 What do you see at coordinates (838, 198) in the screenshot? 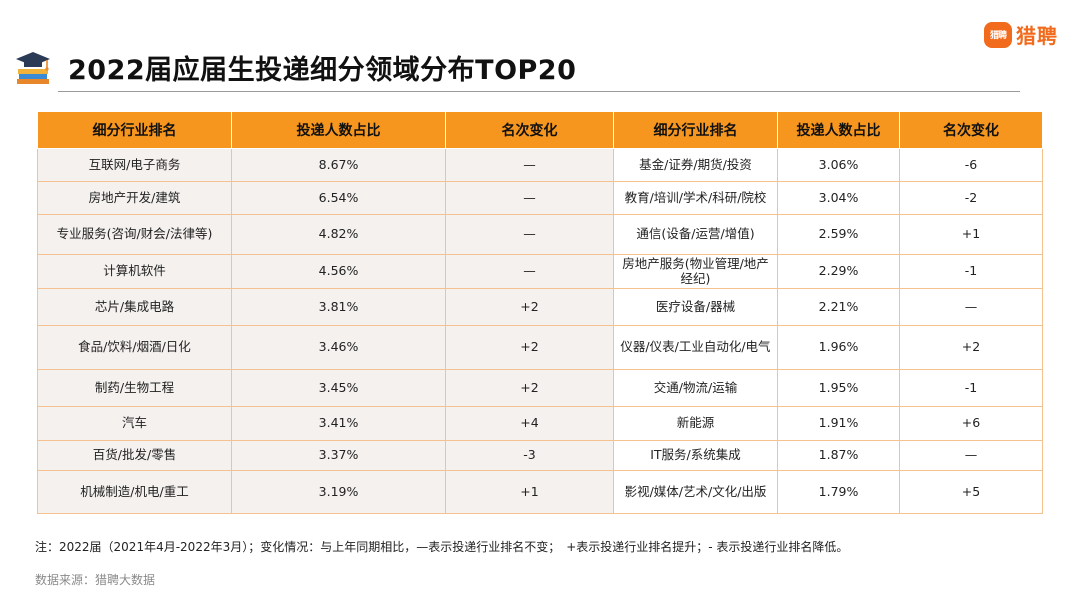
I see `share-cell: 3.04%` at bounding box center [838, 198].